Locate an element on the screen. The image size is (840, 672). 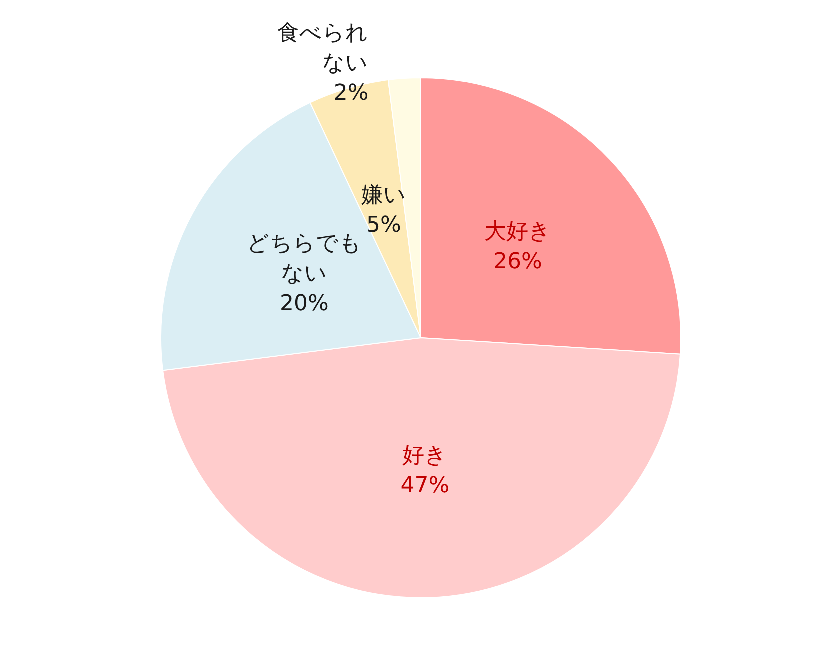
data-label: 20% is located at coordinates (304, 303).